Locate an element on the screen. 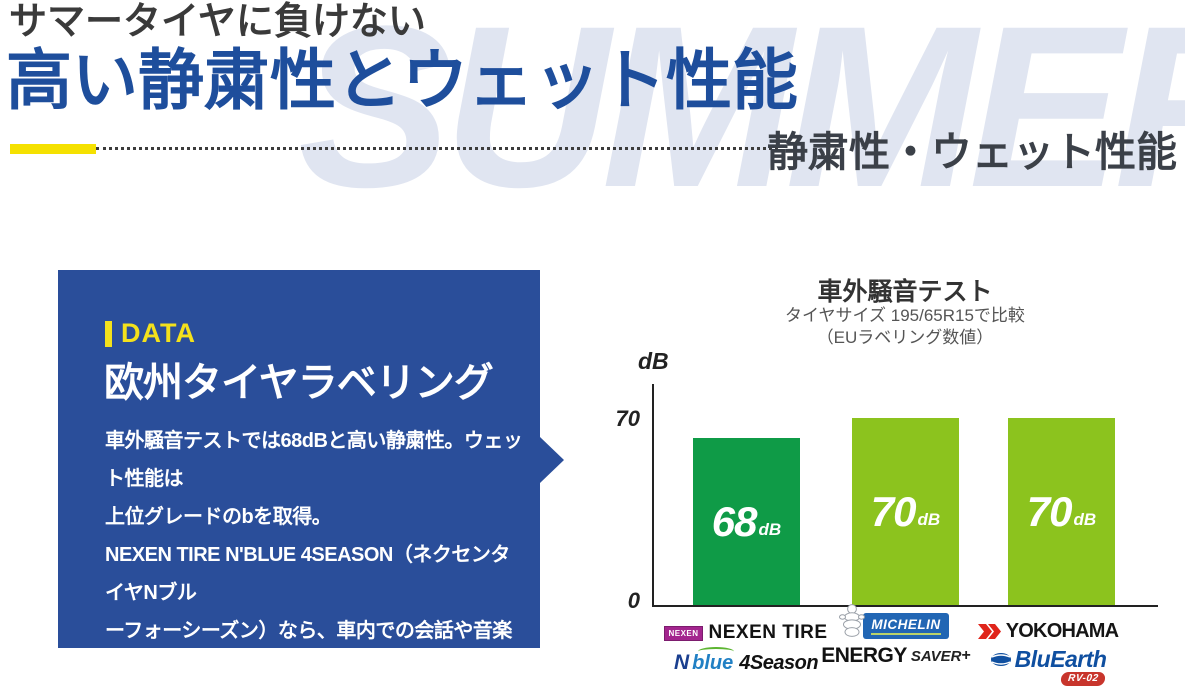  bar-michelin: 70 dB is located at coordinates (905, 511).